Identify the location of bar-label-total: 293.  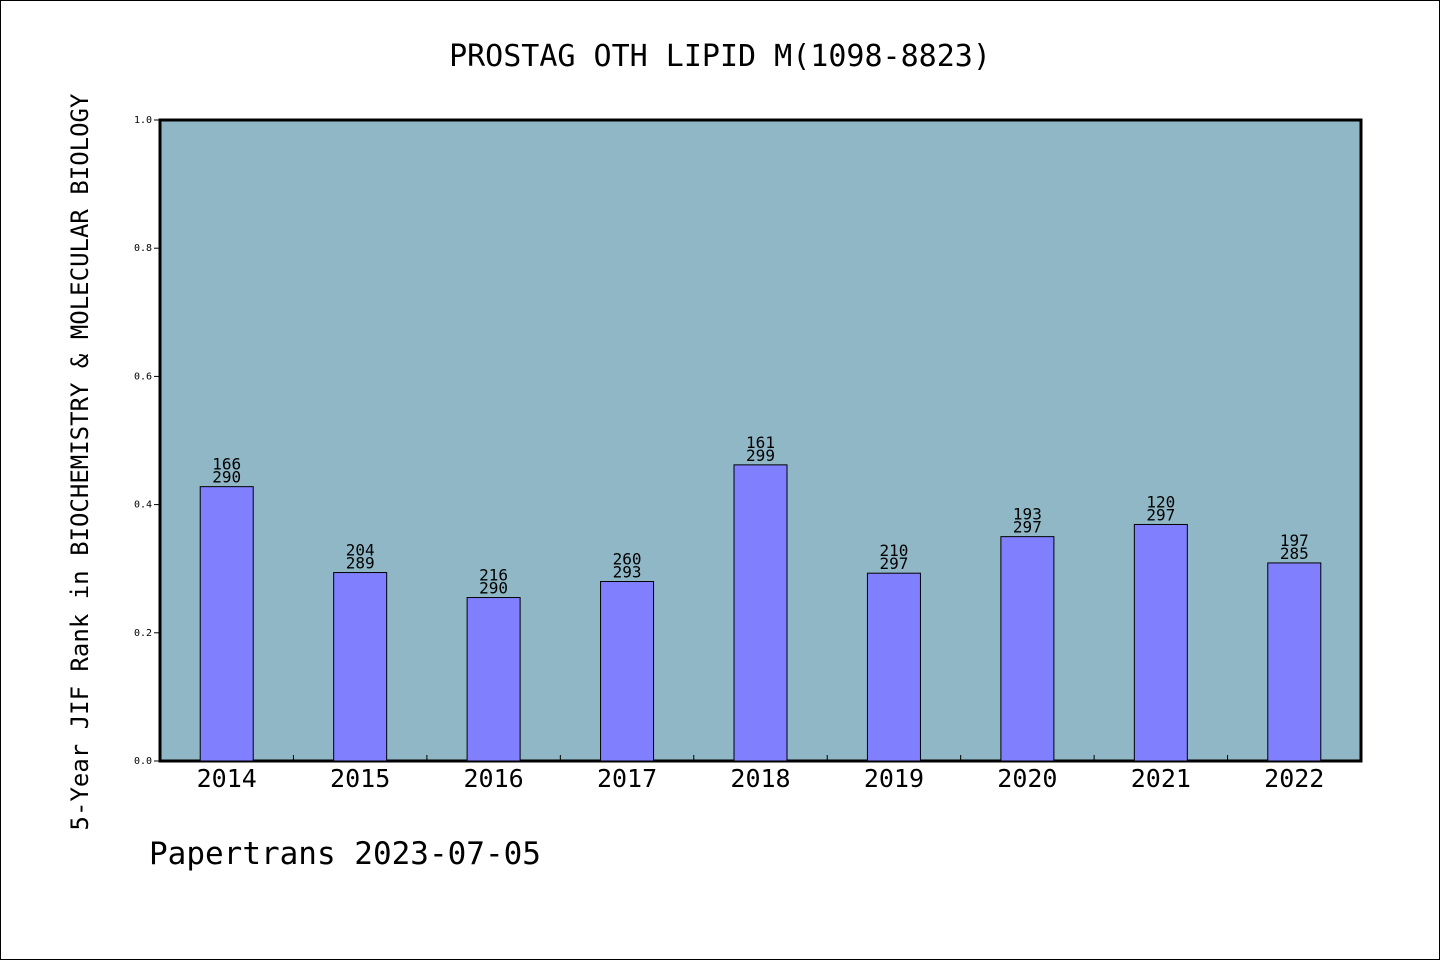
(627, 572).